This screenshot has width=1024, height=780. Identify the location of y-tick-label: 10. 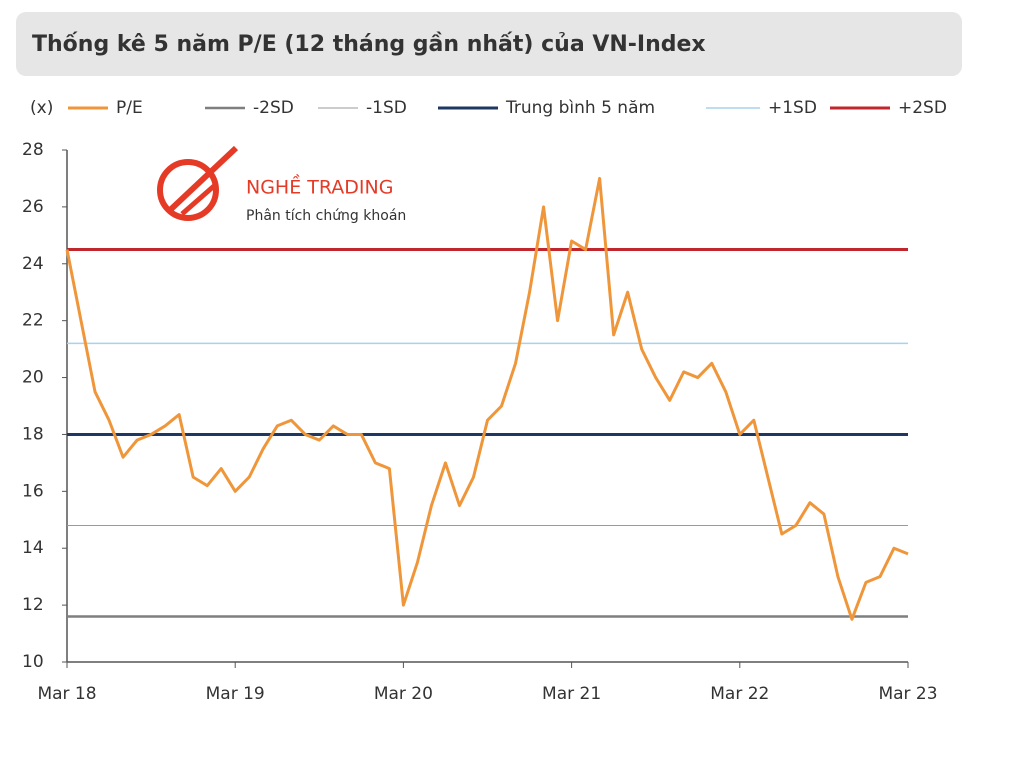
(33, 662).